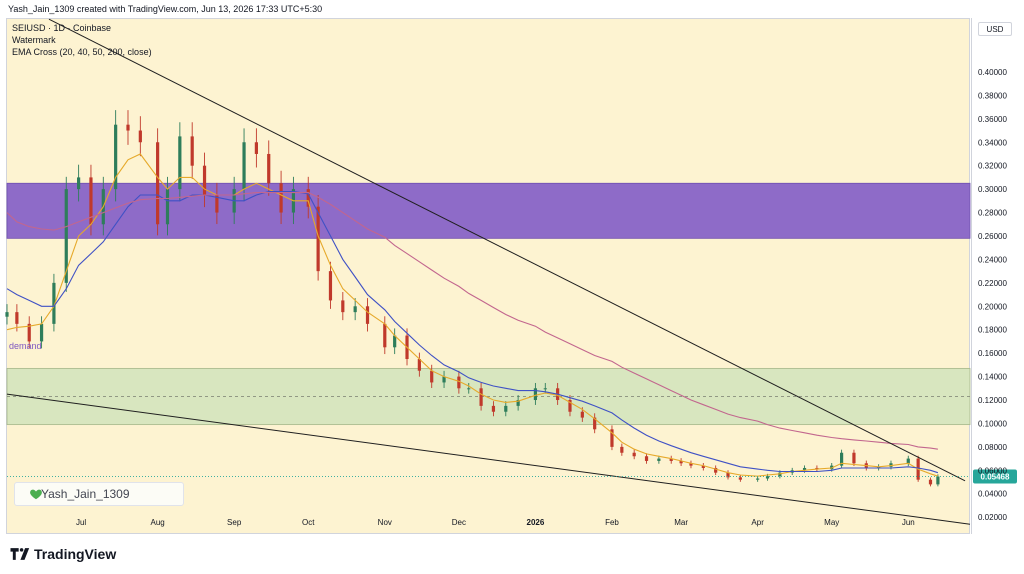 The height and width of the screenshot is (574, 1024). I want to click on y-tick-label: 0.18000, so click(992, 330).